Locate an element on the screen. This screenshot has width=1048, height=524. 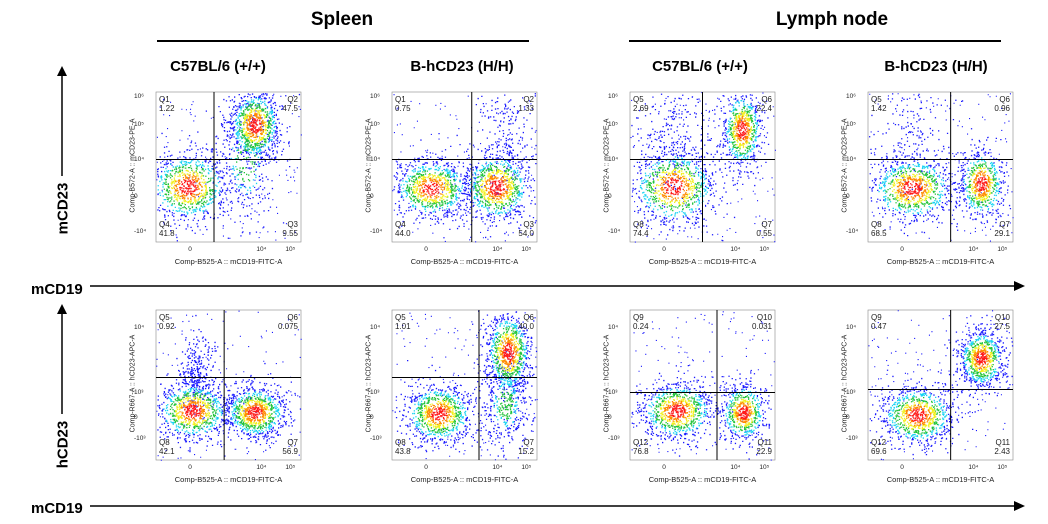
quadrant-percent: 47.5 is located at coordinates (290, 108).